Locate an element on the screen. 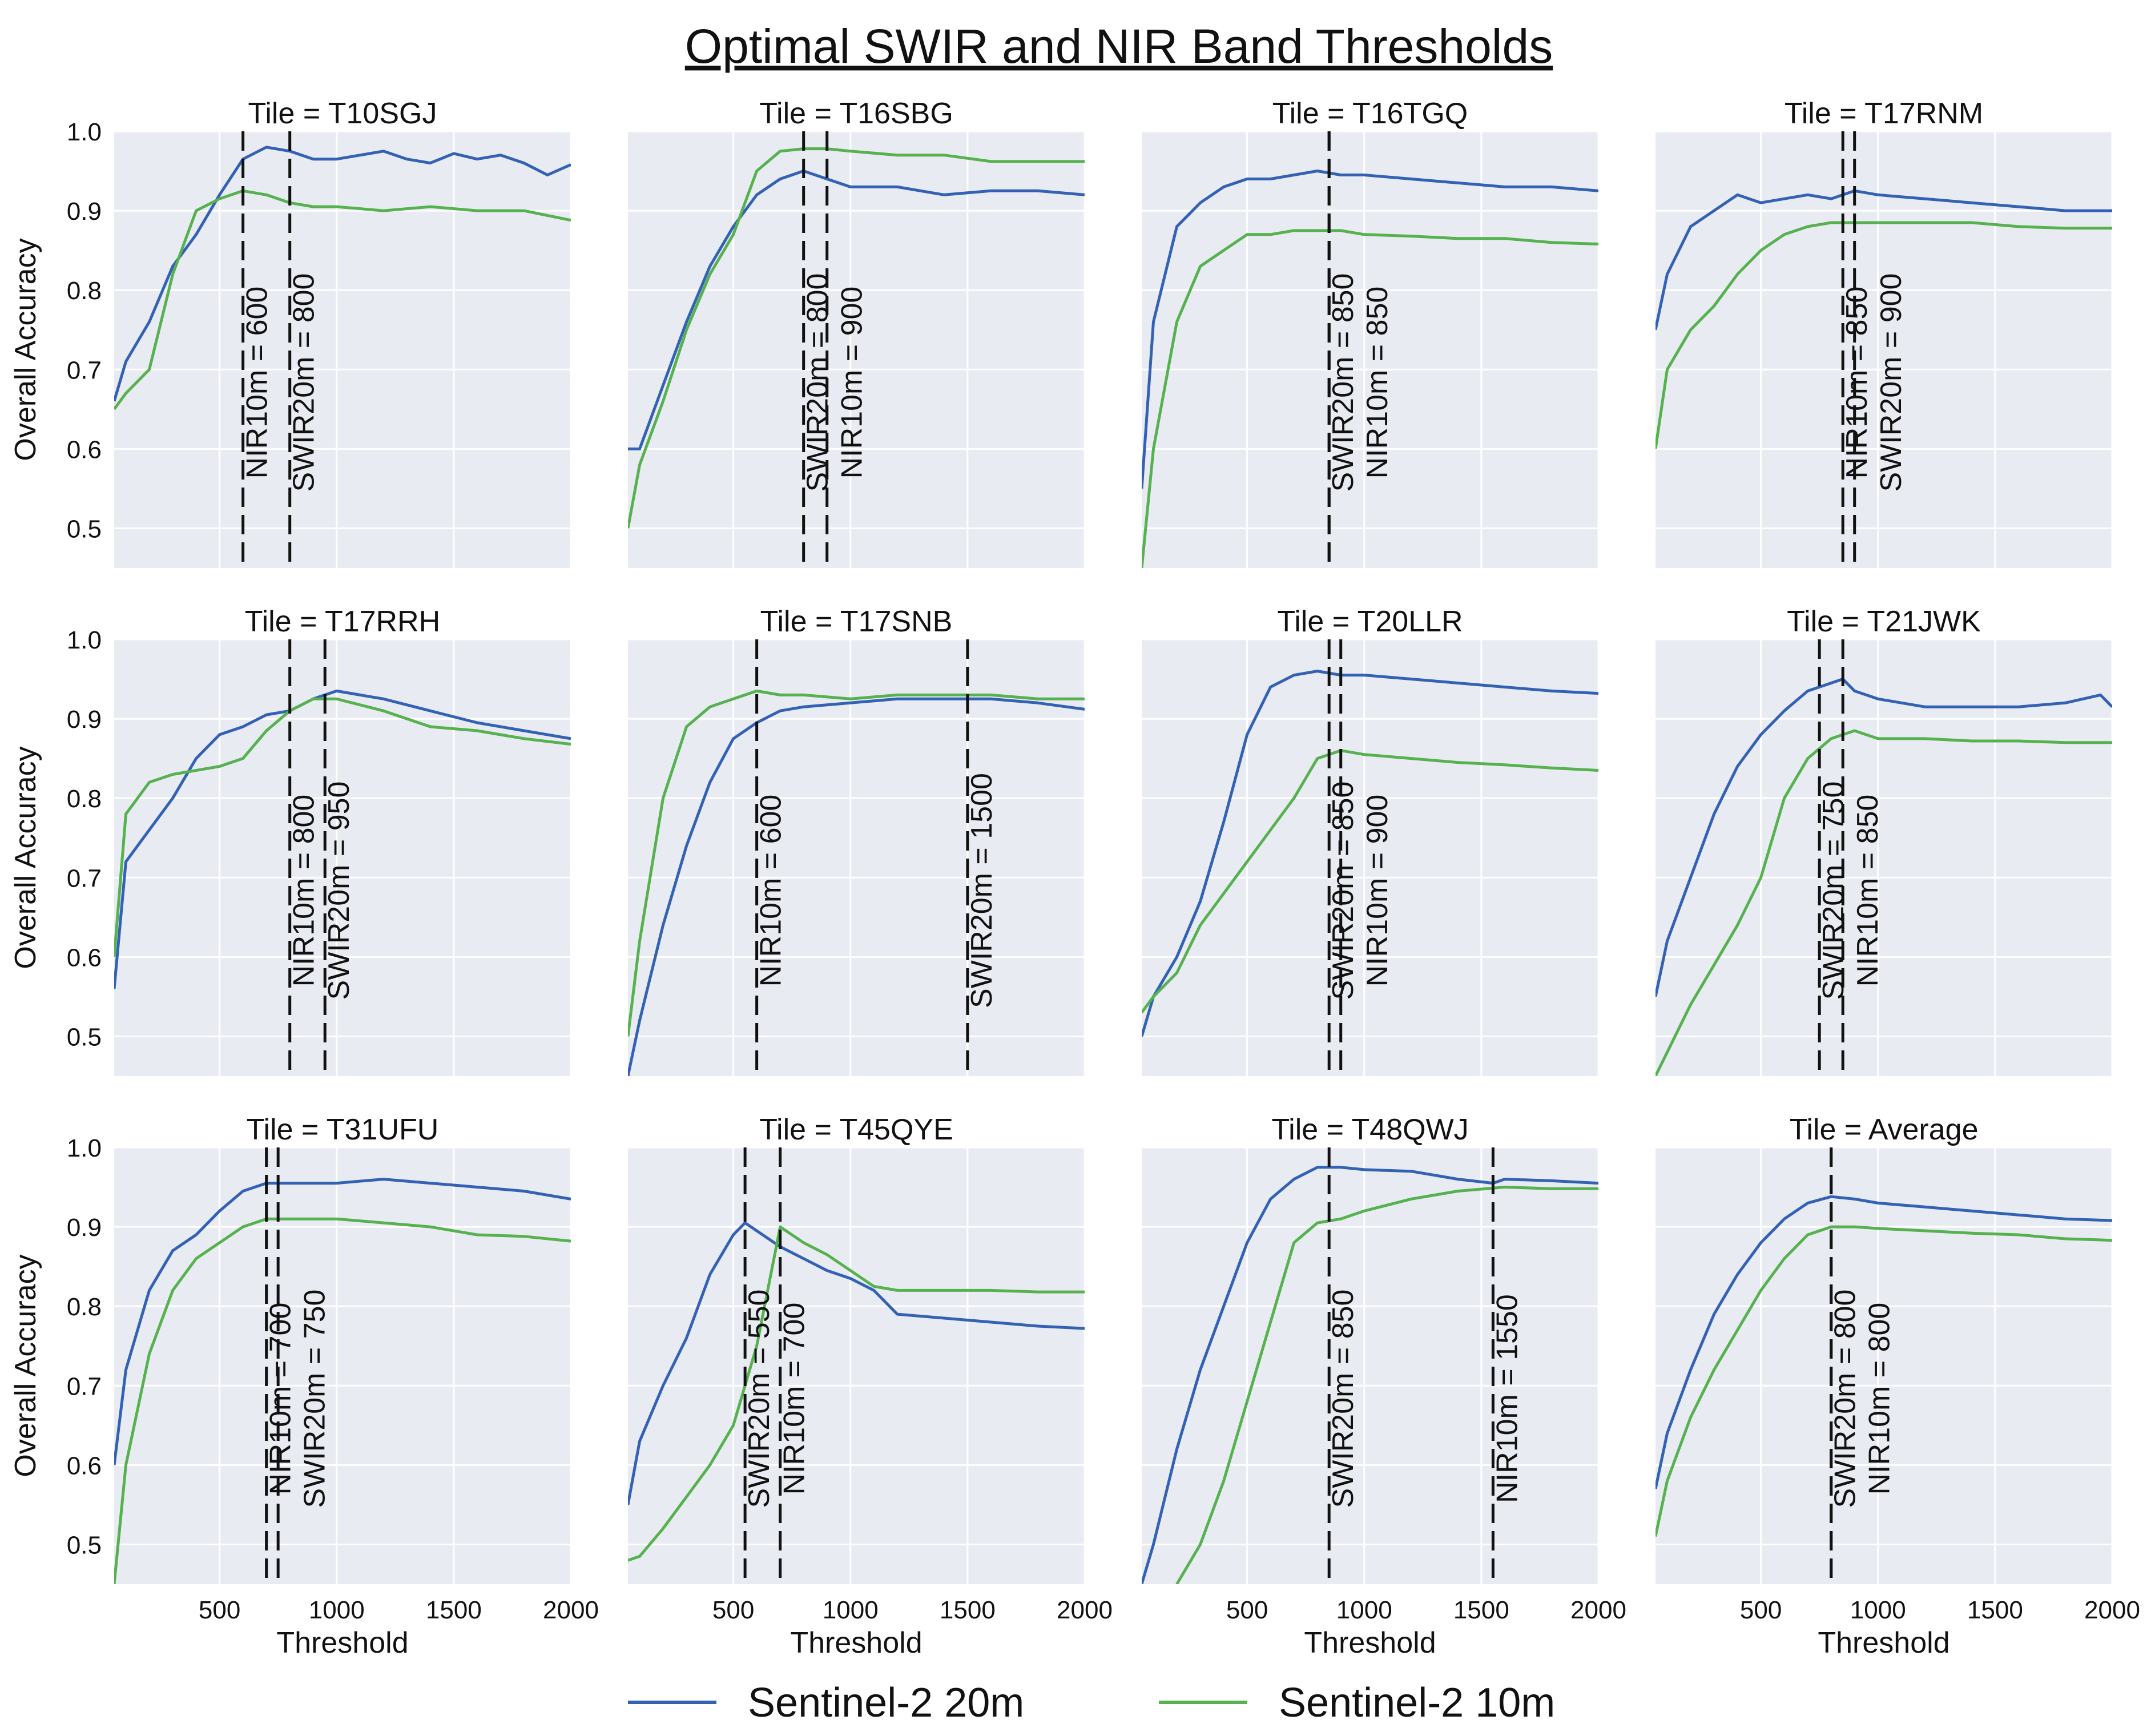 Image resolution: width=2151 pixels, height=1736 pixels. panel-4: Tile = T17RNM NIR10m = 850 SWIR20m = 900 is located at coordinates (1884, 332).